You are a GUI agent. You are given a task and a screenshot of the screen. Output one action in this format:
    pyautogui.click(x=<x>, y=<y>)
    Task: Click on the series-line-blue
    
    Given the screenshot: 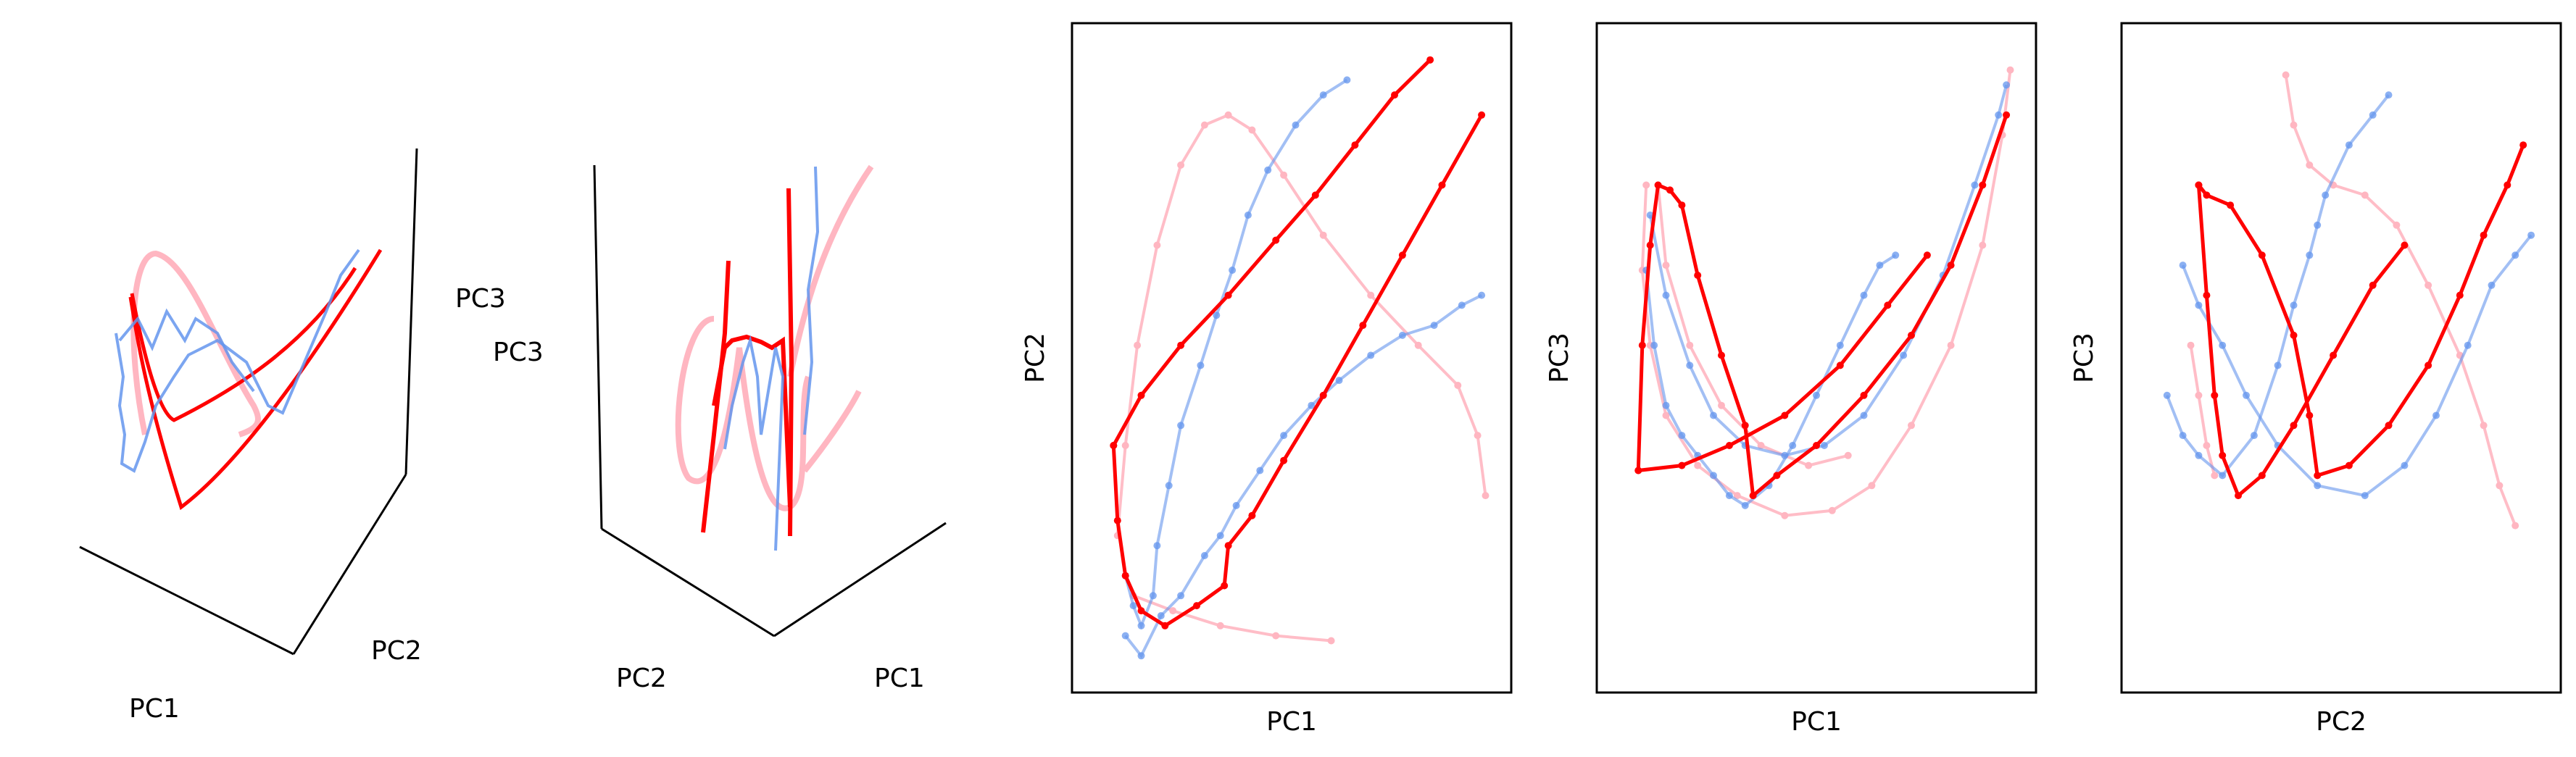 What is the action you would take?
    pyautogui.click(x=1828, y=270)
    